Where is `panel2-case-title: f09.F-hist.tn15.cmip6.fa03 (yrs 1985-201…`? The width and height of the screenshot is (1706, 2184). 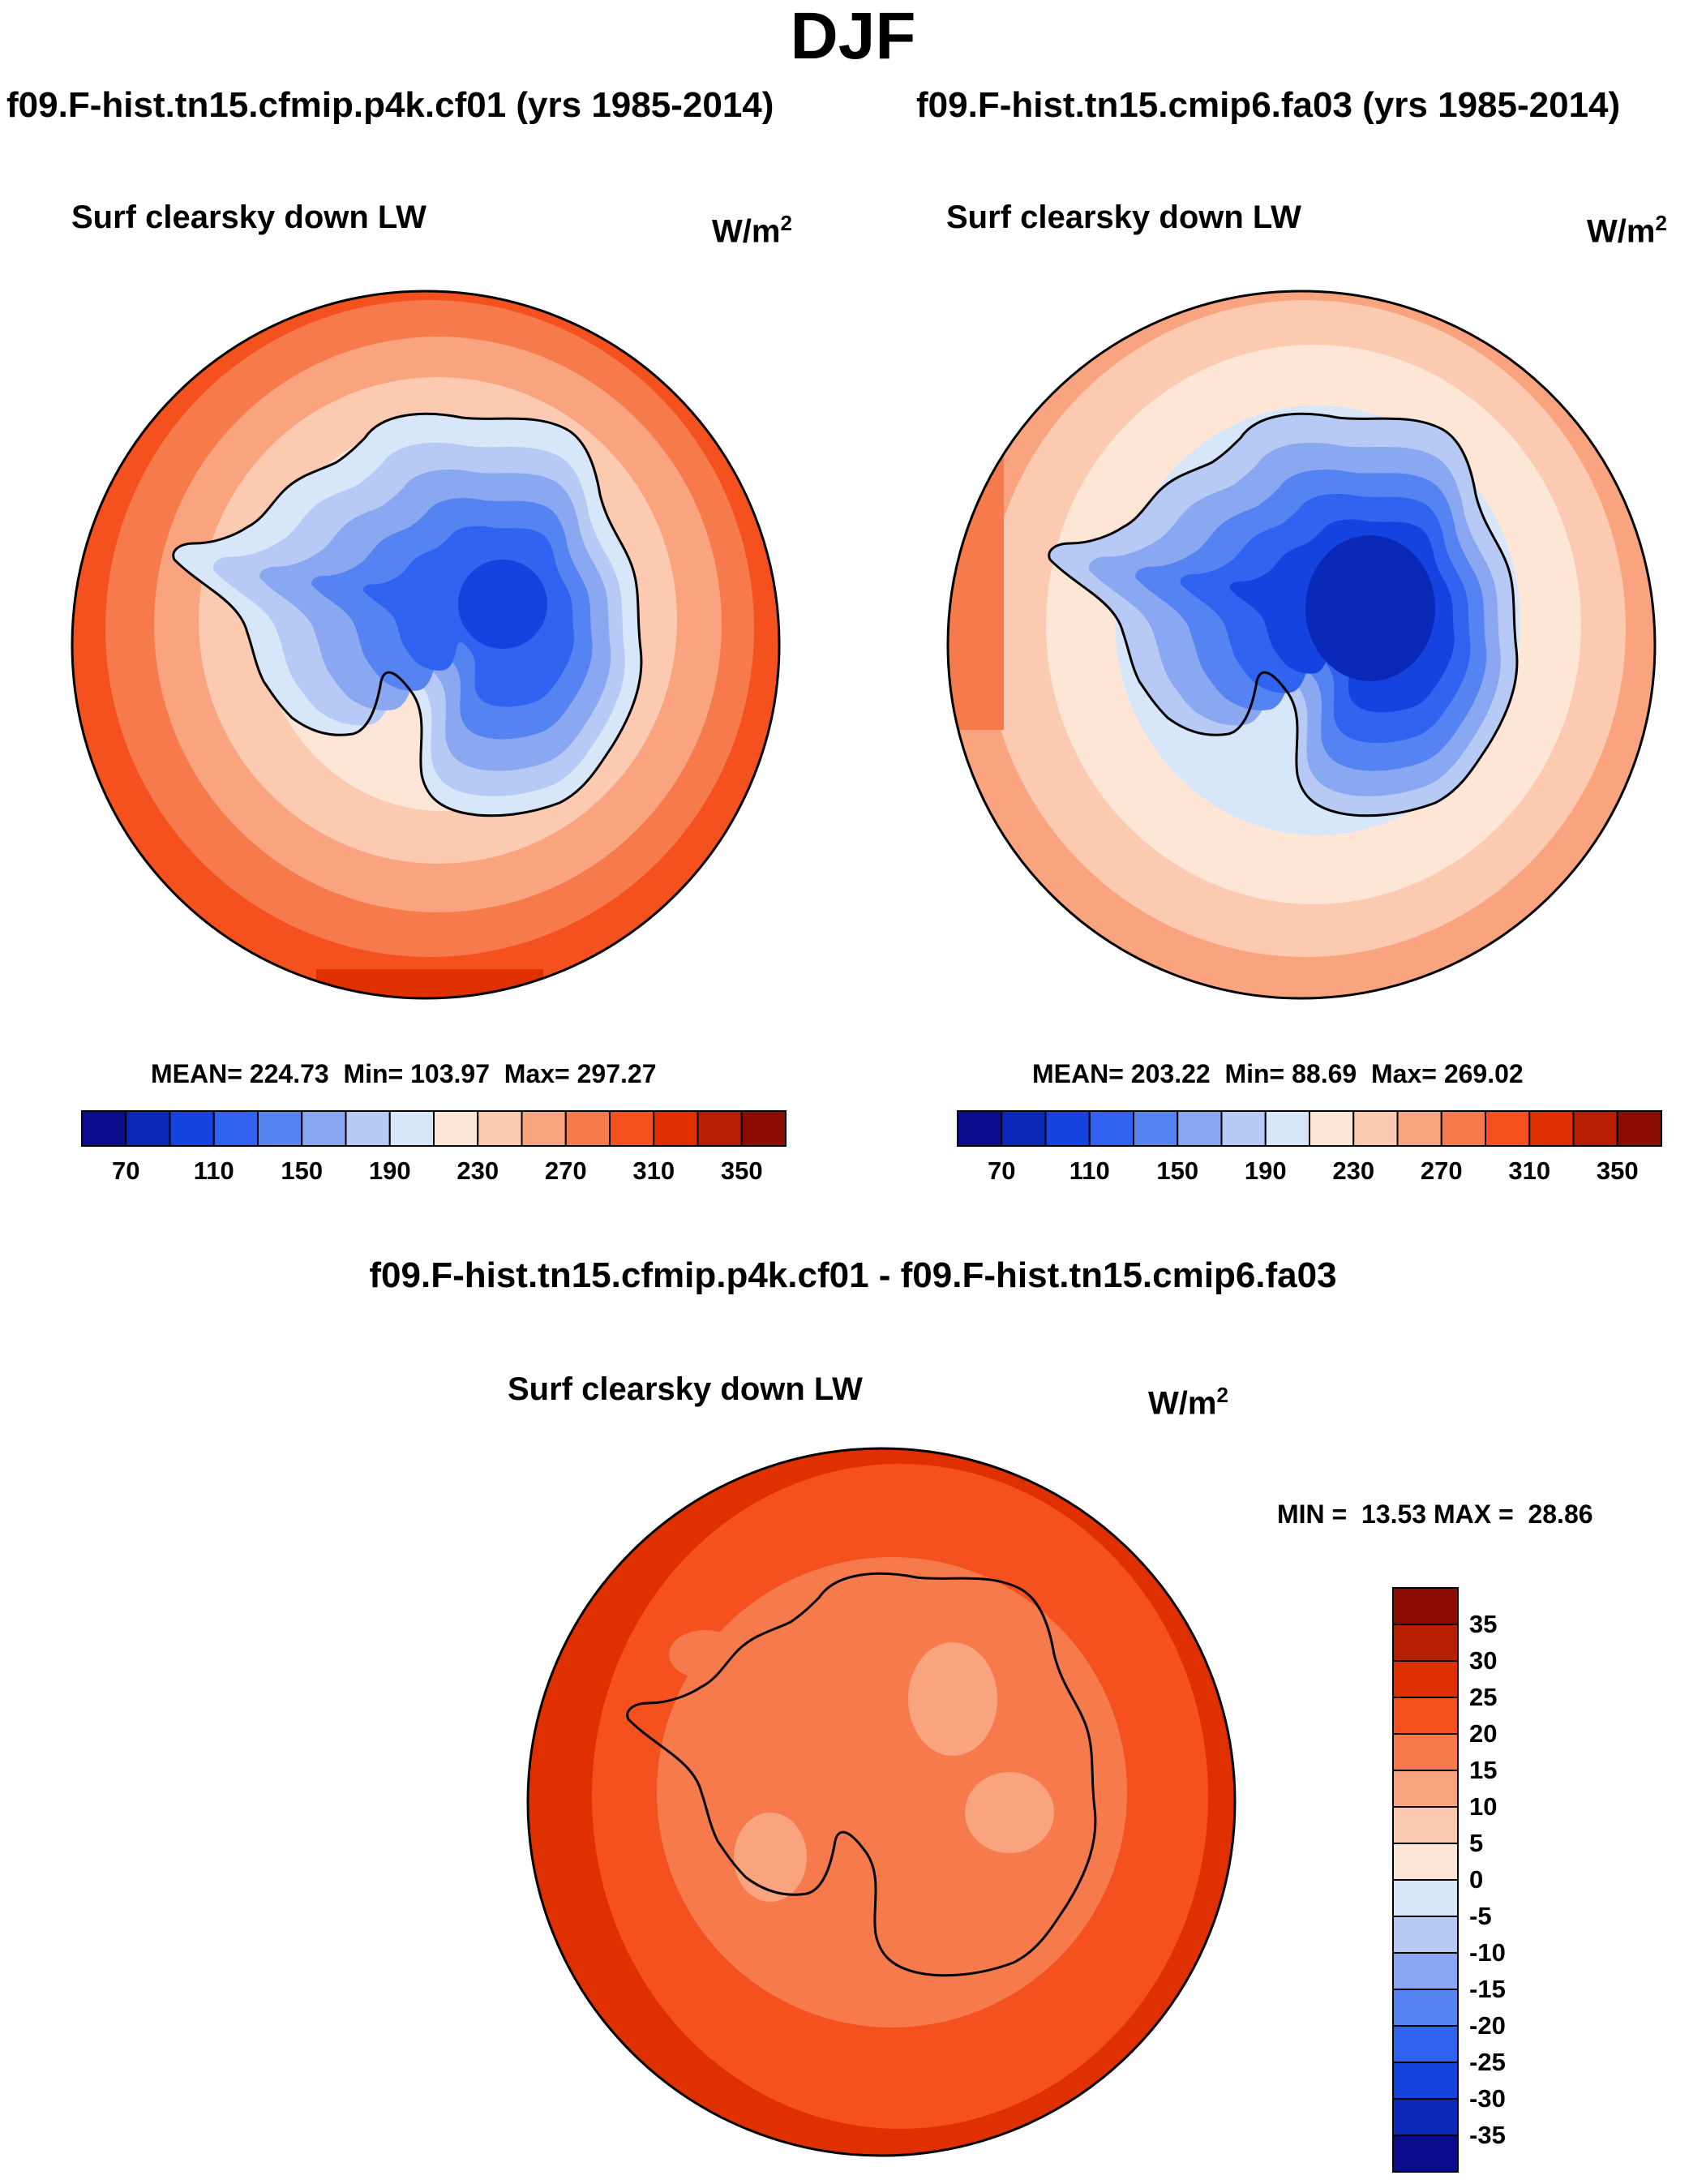 panel2-case-title: f09.F-hist.tn15.cmip6.fa03 (yrs 1985-201… is located at coordinates (1268, 105).